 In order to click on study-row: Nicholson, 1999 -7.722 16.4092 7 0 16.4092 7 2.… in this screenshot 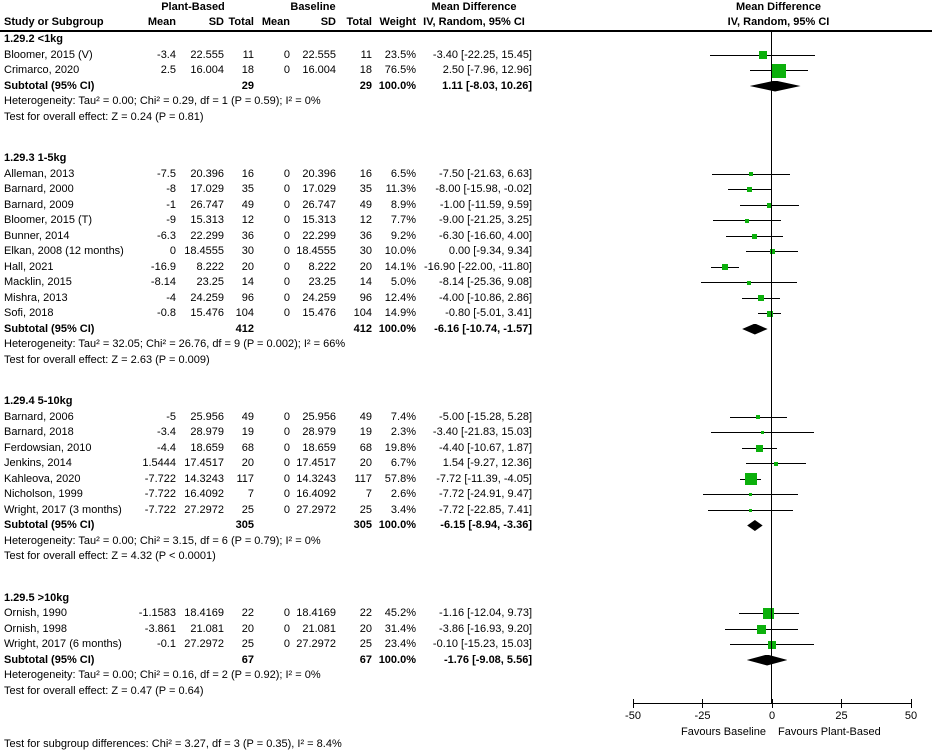, I will do `click(466, 495)`.